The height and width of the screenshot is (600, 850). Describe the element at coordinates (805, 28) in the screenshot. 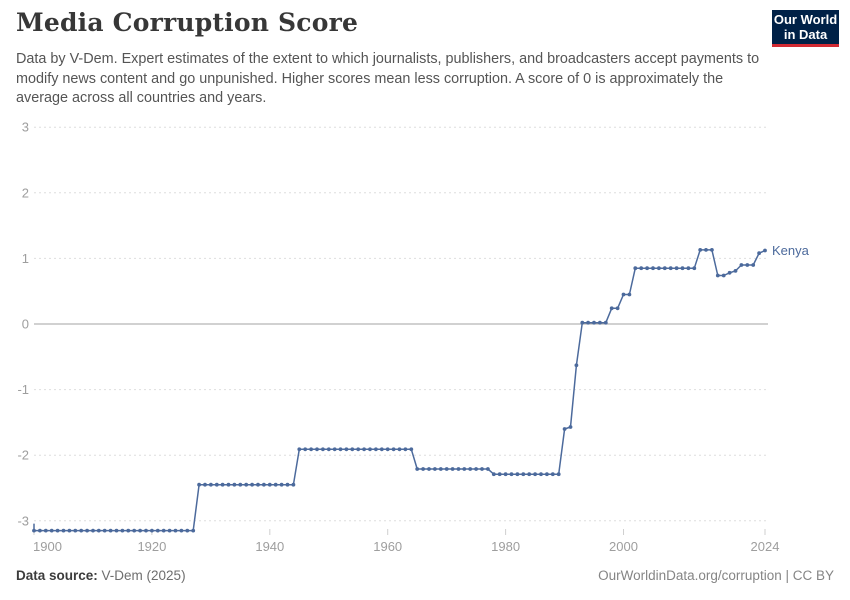

I see `owid-logo: Our World in Data` at that location.